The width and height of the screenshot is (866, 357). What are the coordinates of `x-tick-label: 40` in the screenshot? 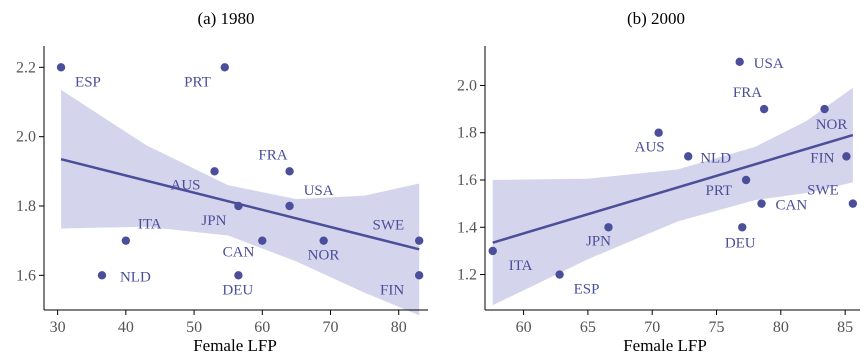 It's located at (126, 327).